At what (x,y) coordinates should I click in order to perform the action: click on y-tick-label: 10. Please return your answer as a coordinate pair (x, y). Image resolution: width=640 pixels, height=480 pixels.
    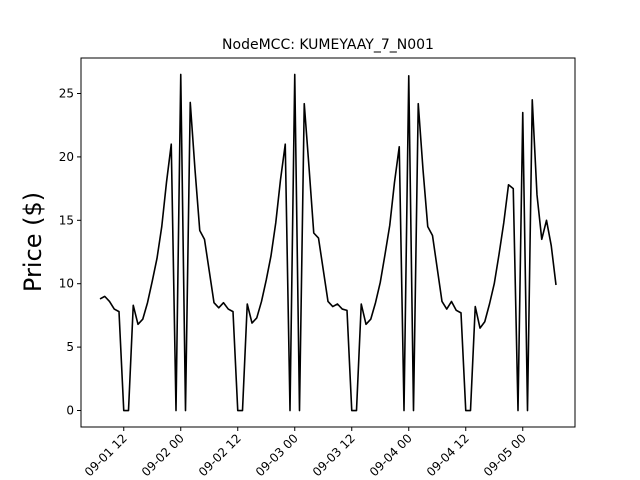
    Looking at the image, I should click on (66, 284).